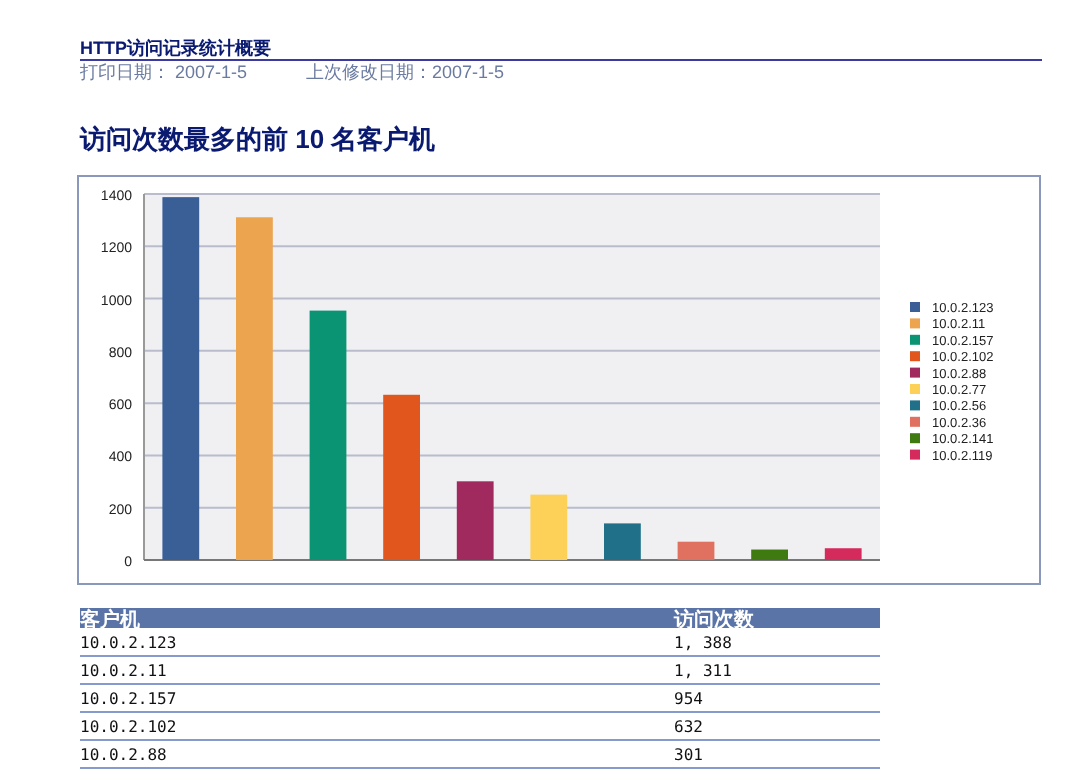  I want to click on text: 上次修改日期：2007-1-5, so click(405, 72).